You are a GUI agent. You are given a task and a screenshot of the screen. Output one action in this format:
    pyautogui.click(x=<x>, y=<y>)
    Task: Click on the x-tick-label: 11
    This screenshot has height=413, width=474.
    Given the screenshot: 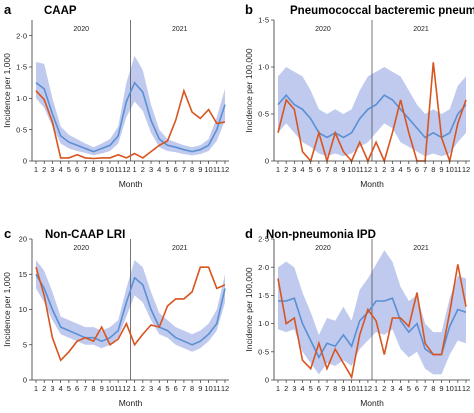 What is the action you would take?
    pyautogui.click(x=360, y=388)
    